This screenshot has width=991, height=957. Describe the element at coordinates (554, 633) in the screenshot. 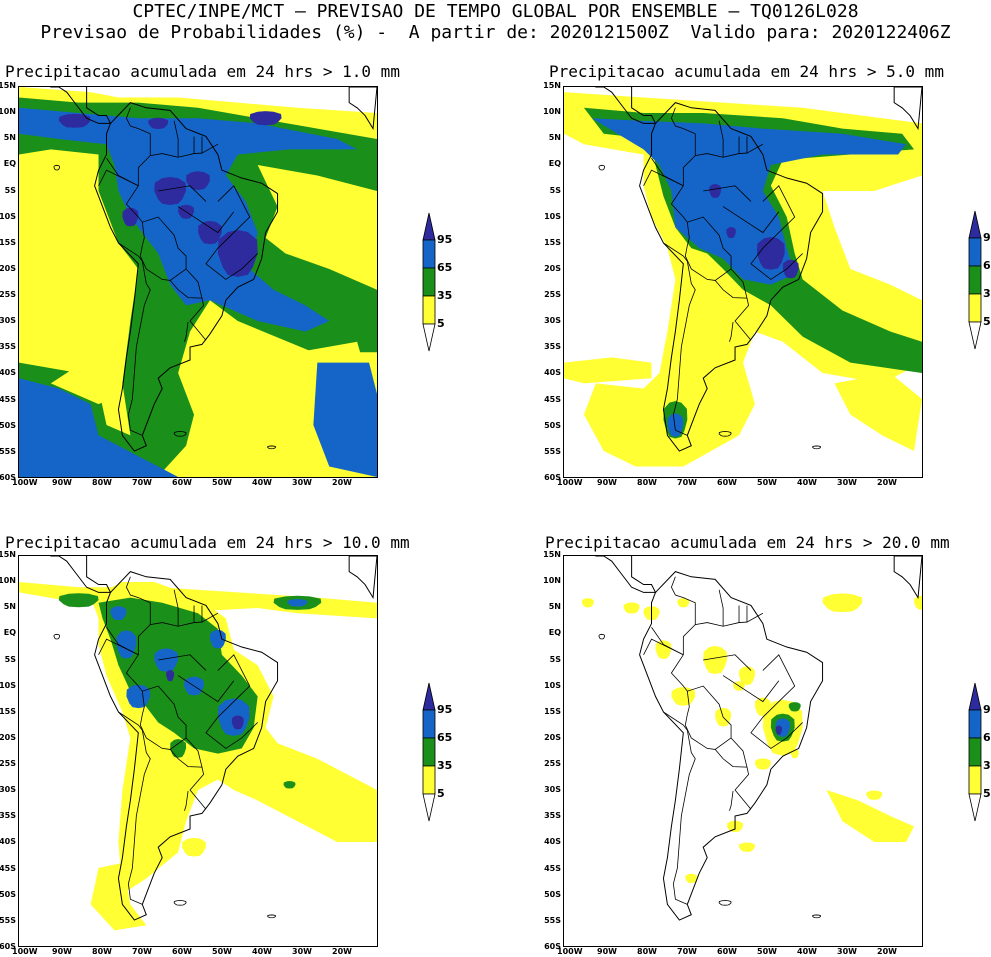

I see `lat-tick-label: EQ` at that location.